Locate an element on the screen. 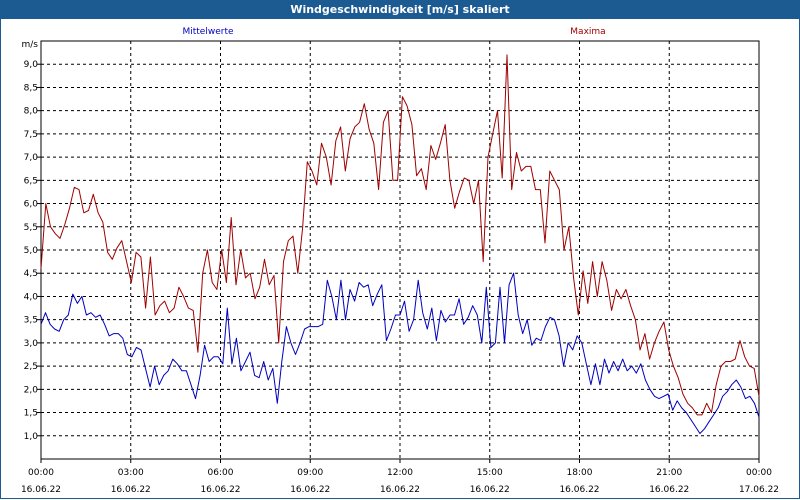 This screenshot has height=500, width=800. x-tick-label-time: 18:00 is located at coordinates (580, 473).